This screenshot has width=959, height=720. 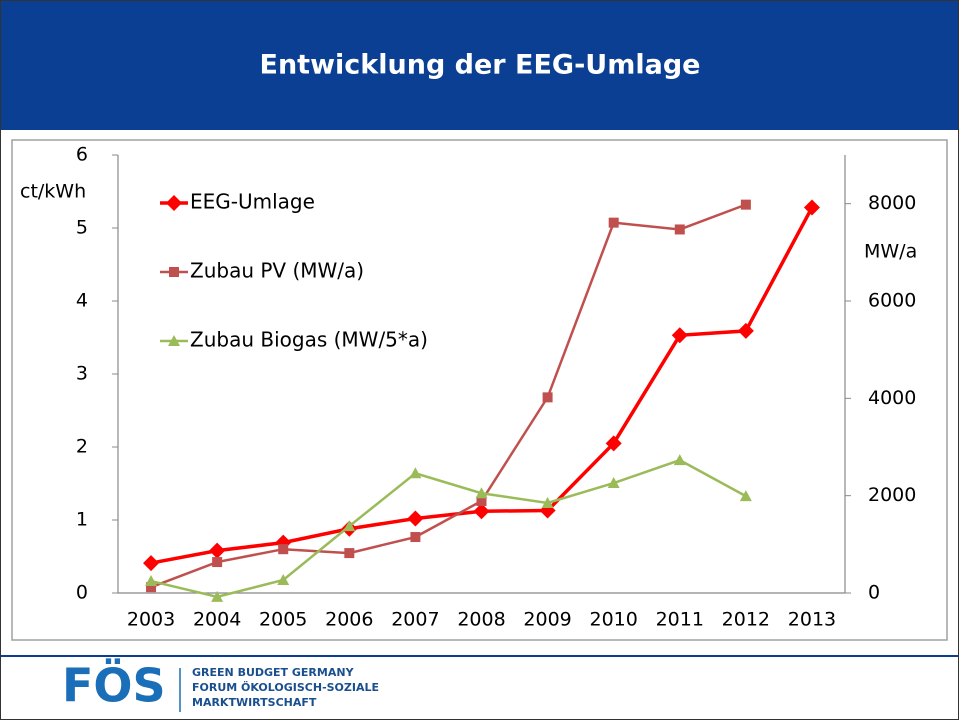 I want to click on legend-label: Zubau PV (MW/a), so click(x=277, y=271).